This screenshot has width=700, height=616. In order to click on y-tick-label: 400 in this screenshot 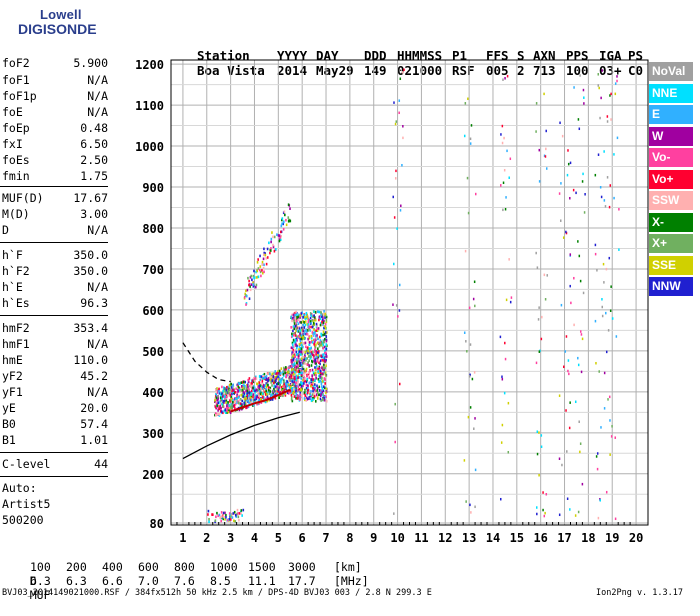, I will do `click(153, 393)`.